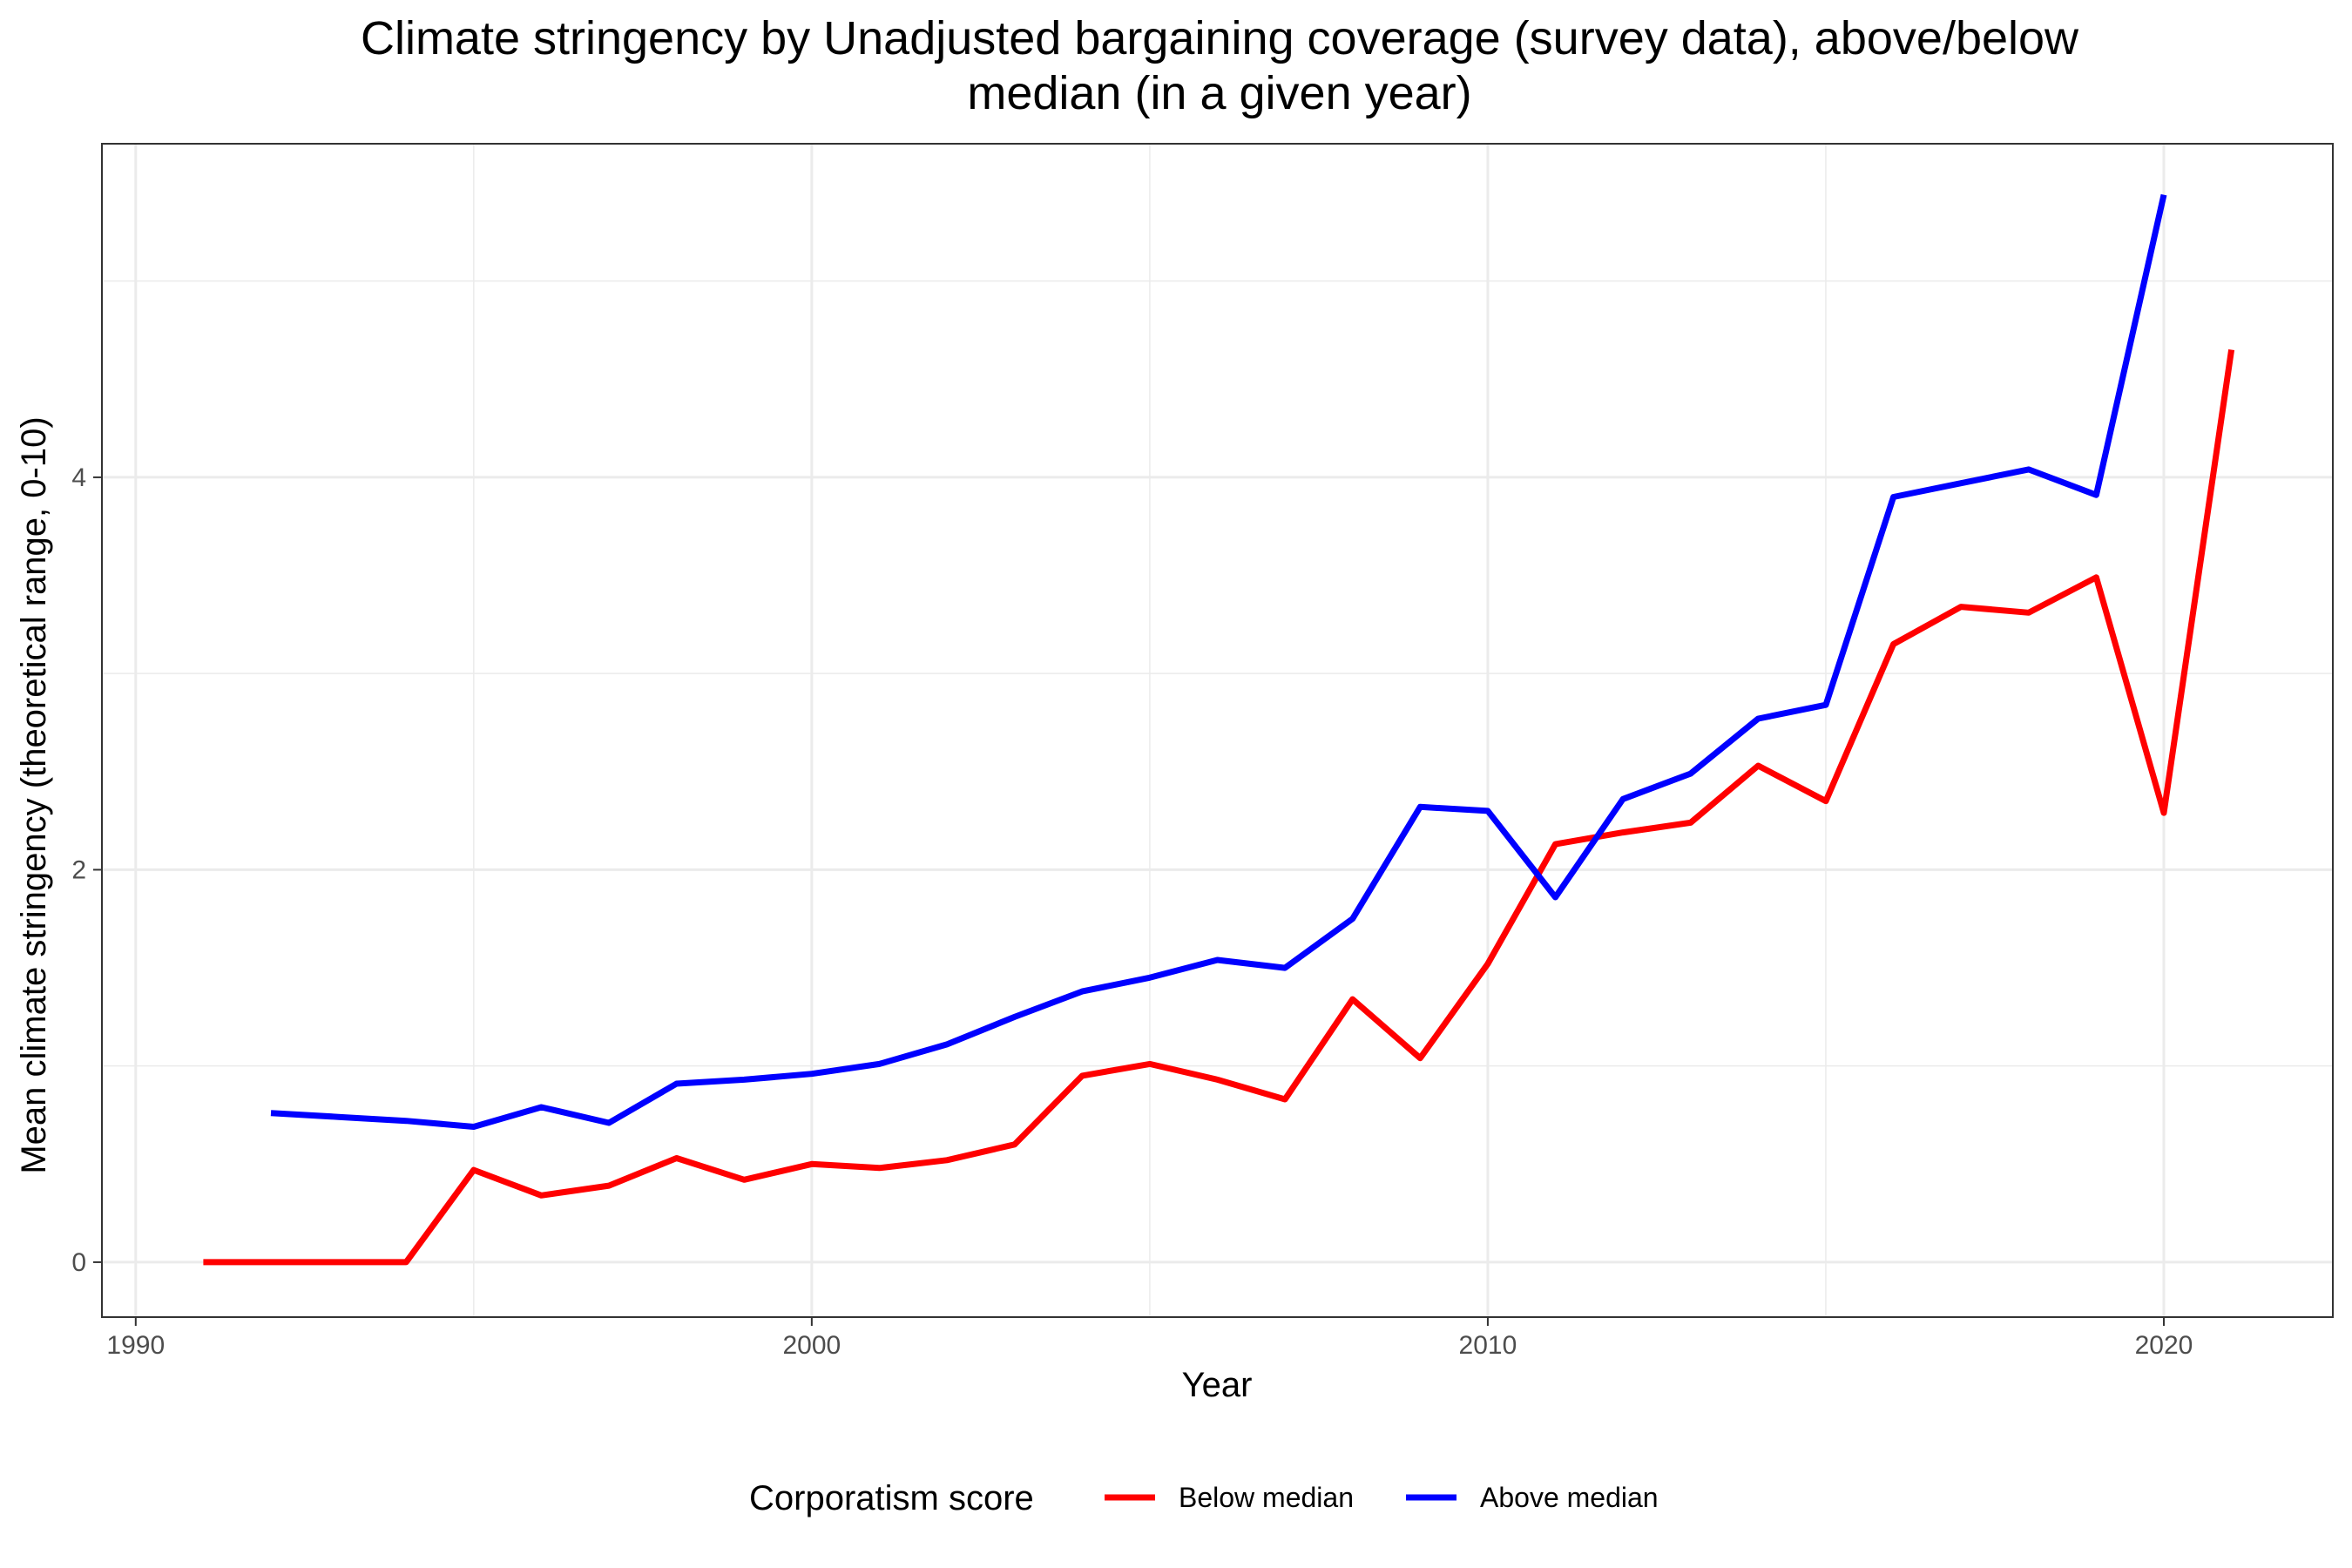  I want to click on y-tick-label: 0, so click(78, 1262).